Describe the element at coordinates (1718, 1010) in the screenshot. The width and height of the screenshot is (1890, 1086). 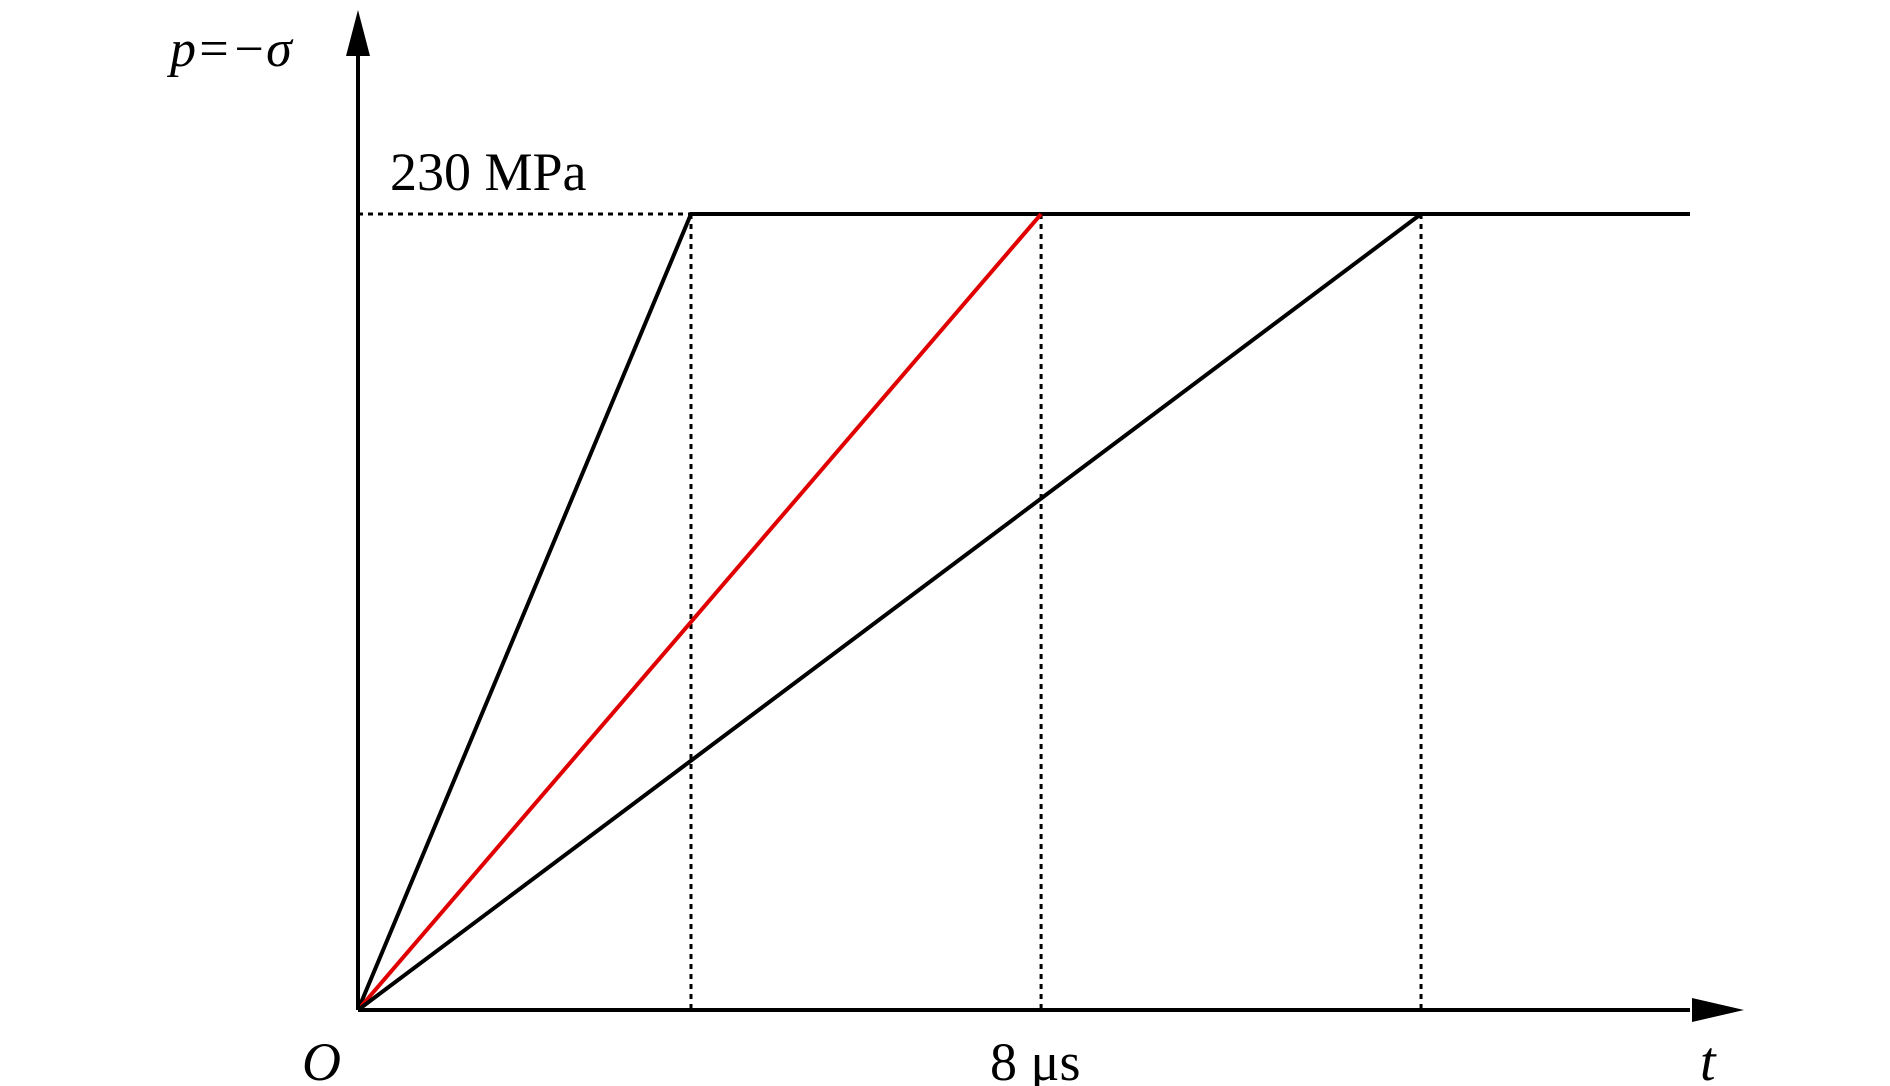
I see `x-axis-arrow` at that location.